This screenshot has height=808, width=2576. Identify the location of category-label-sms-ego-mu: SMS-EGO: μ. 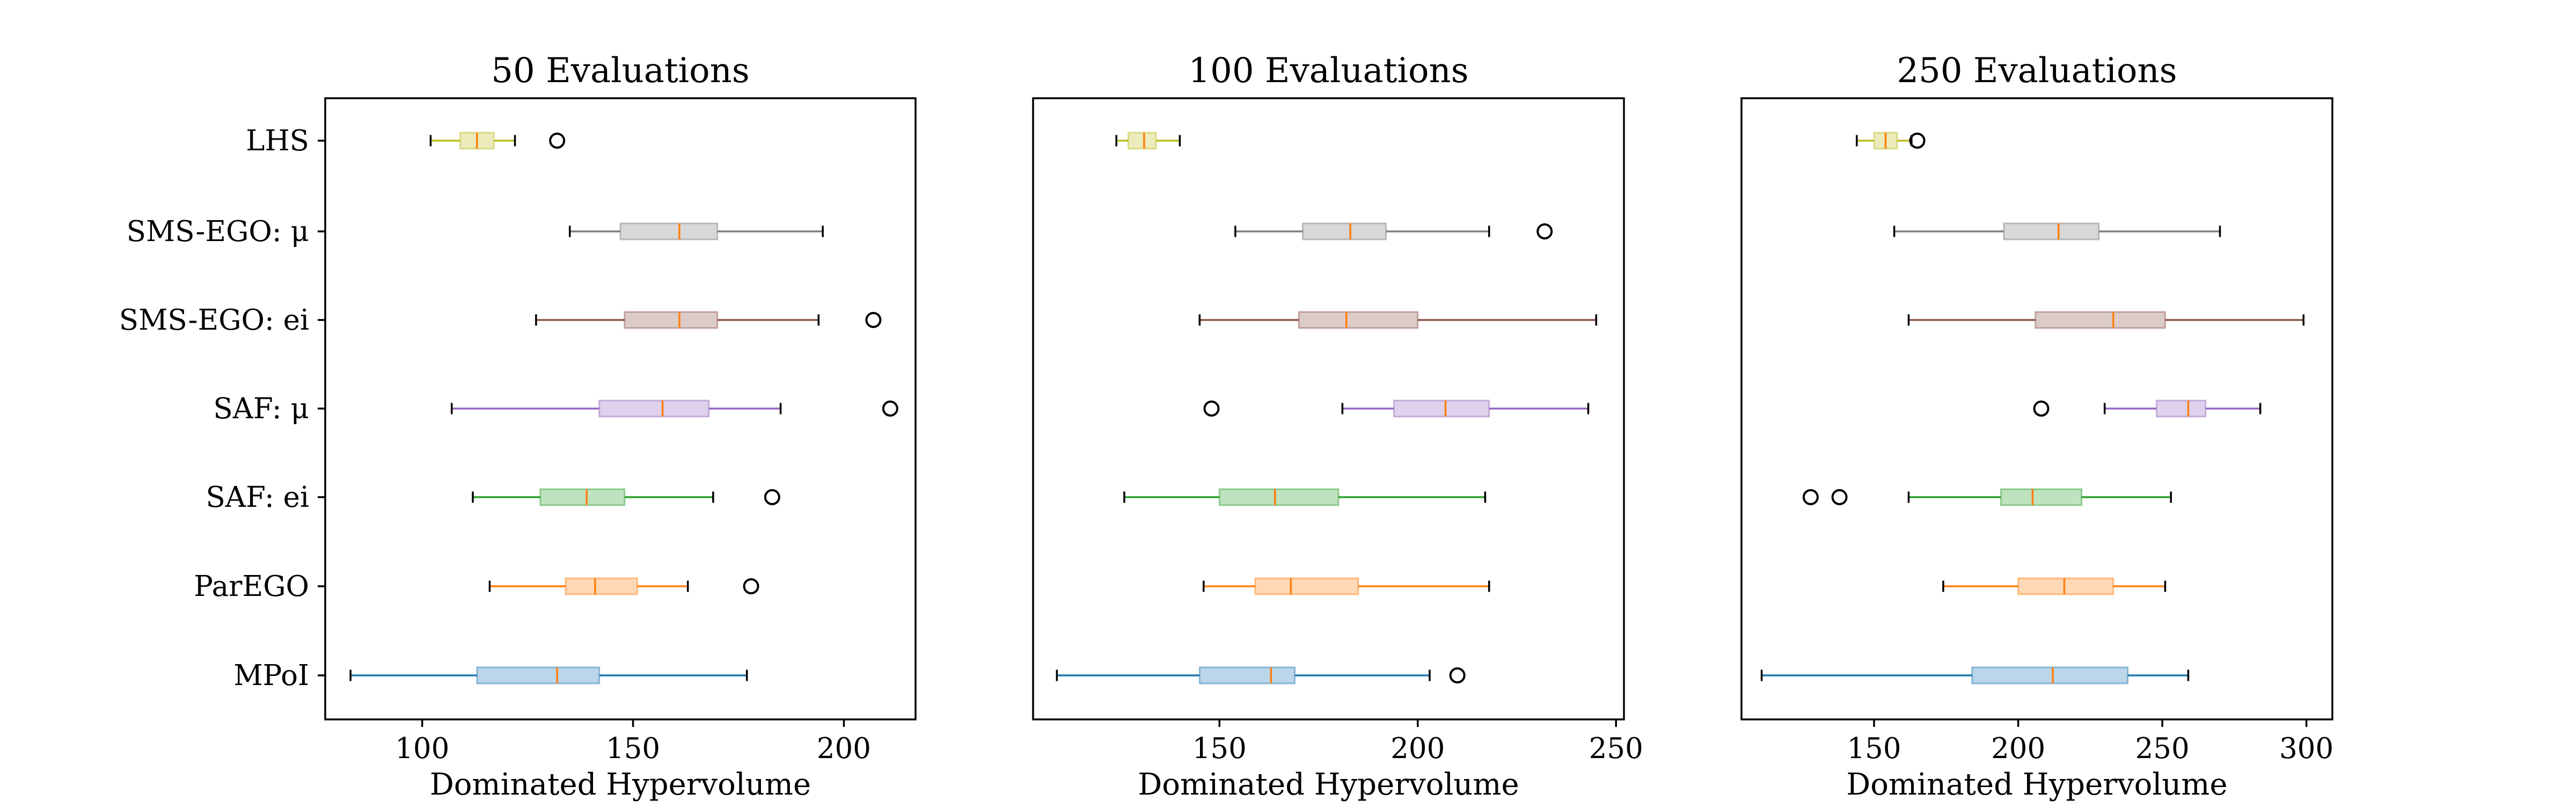
(218, 231).